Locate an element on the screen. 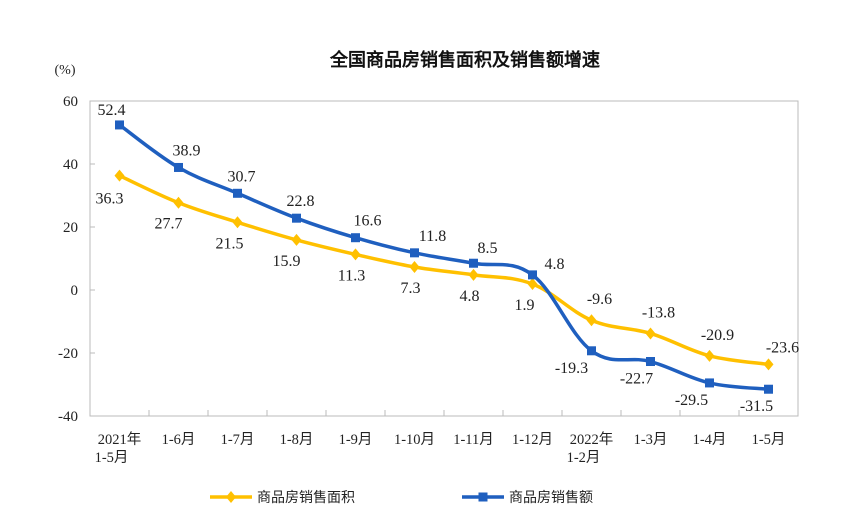 The image size is (841, 526). data-label: -31.5 is located at coordinates (756, 406).